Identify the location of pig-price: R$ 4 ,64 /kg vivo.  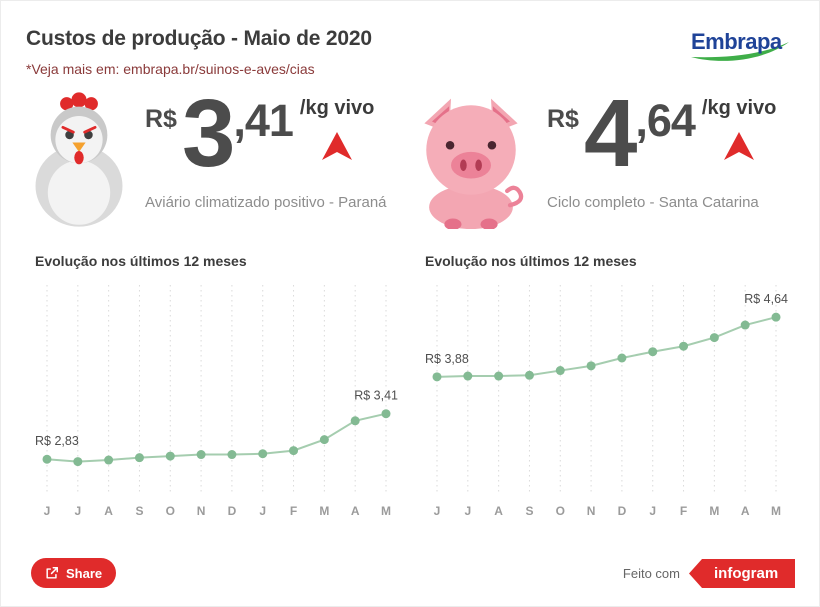
(661, 133).